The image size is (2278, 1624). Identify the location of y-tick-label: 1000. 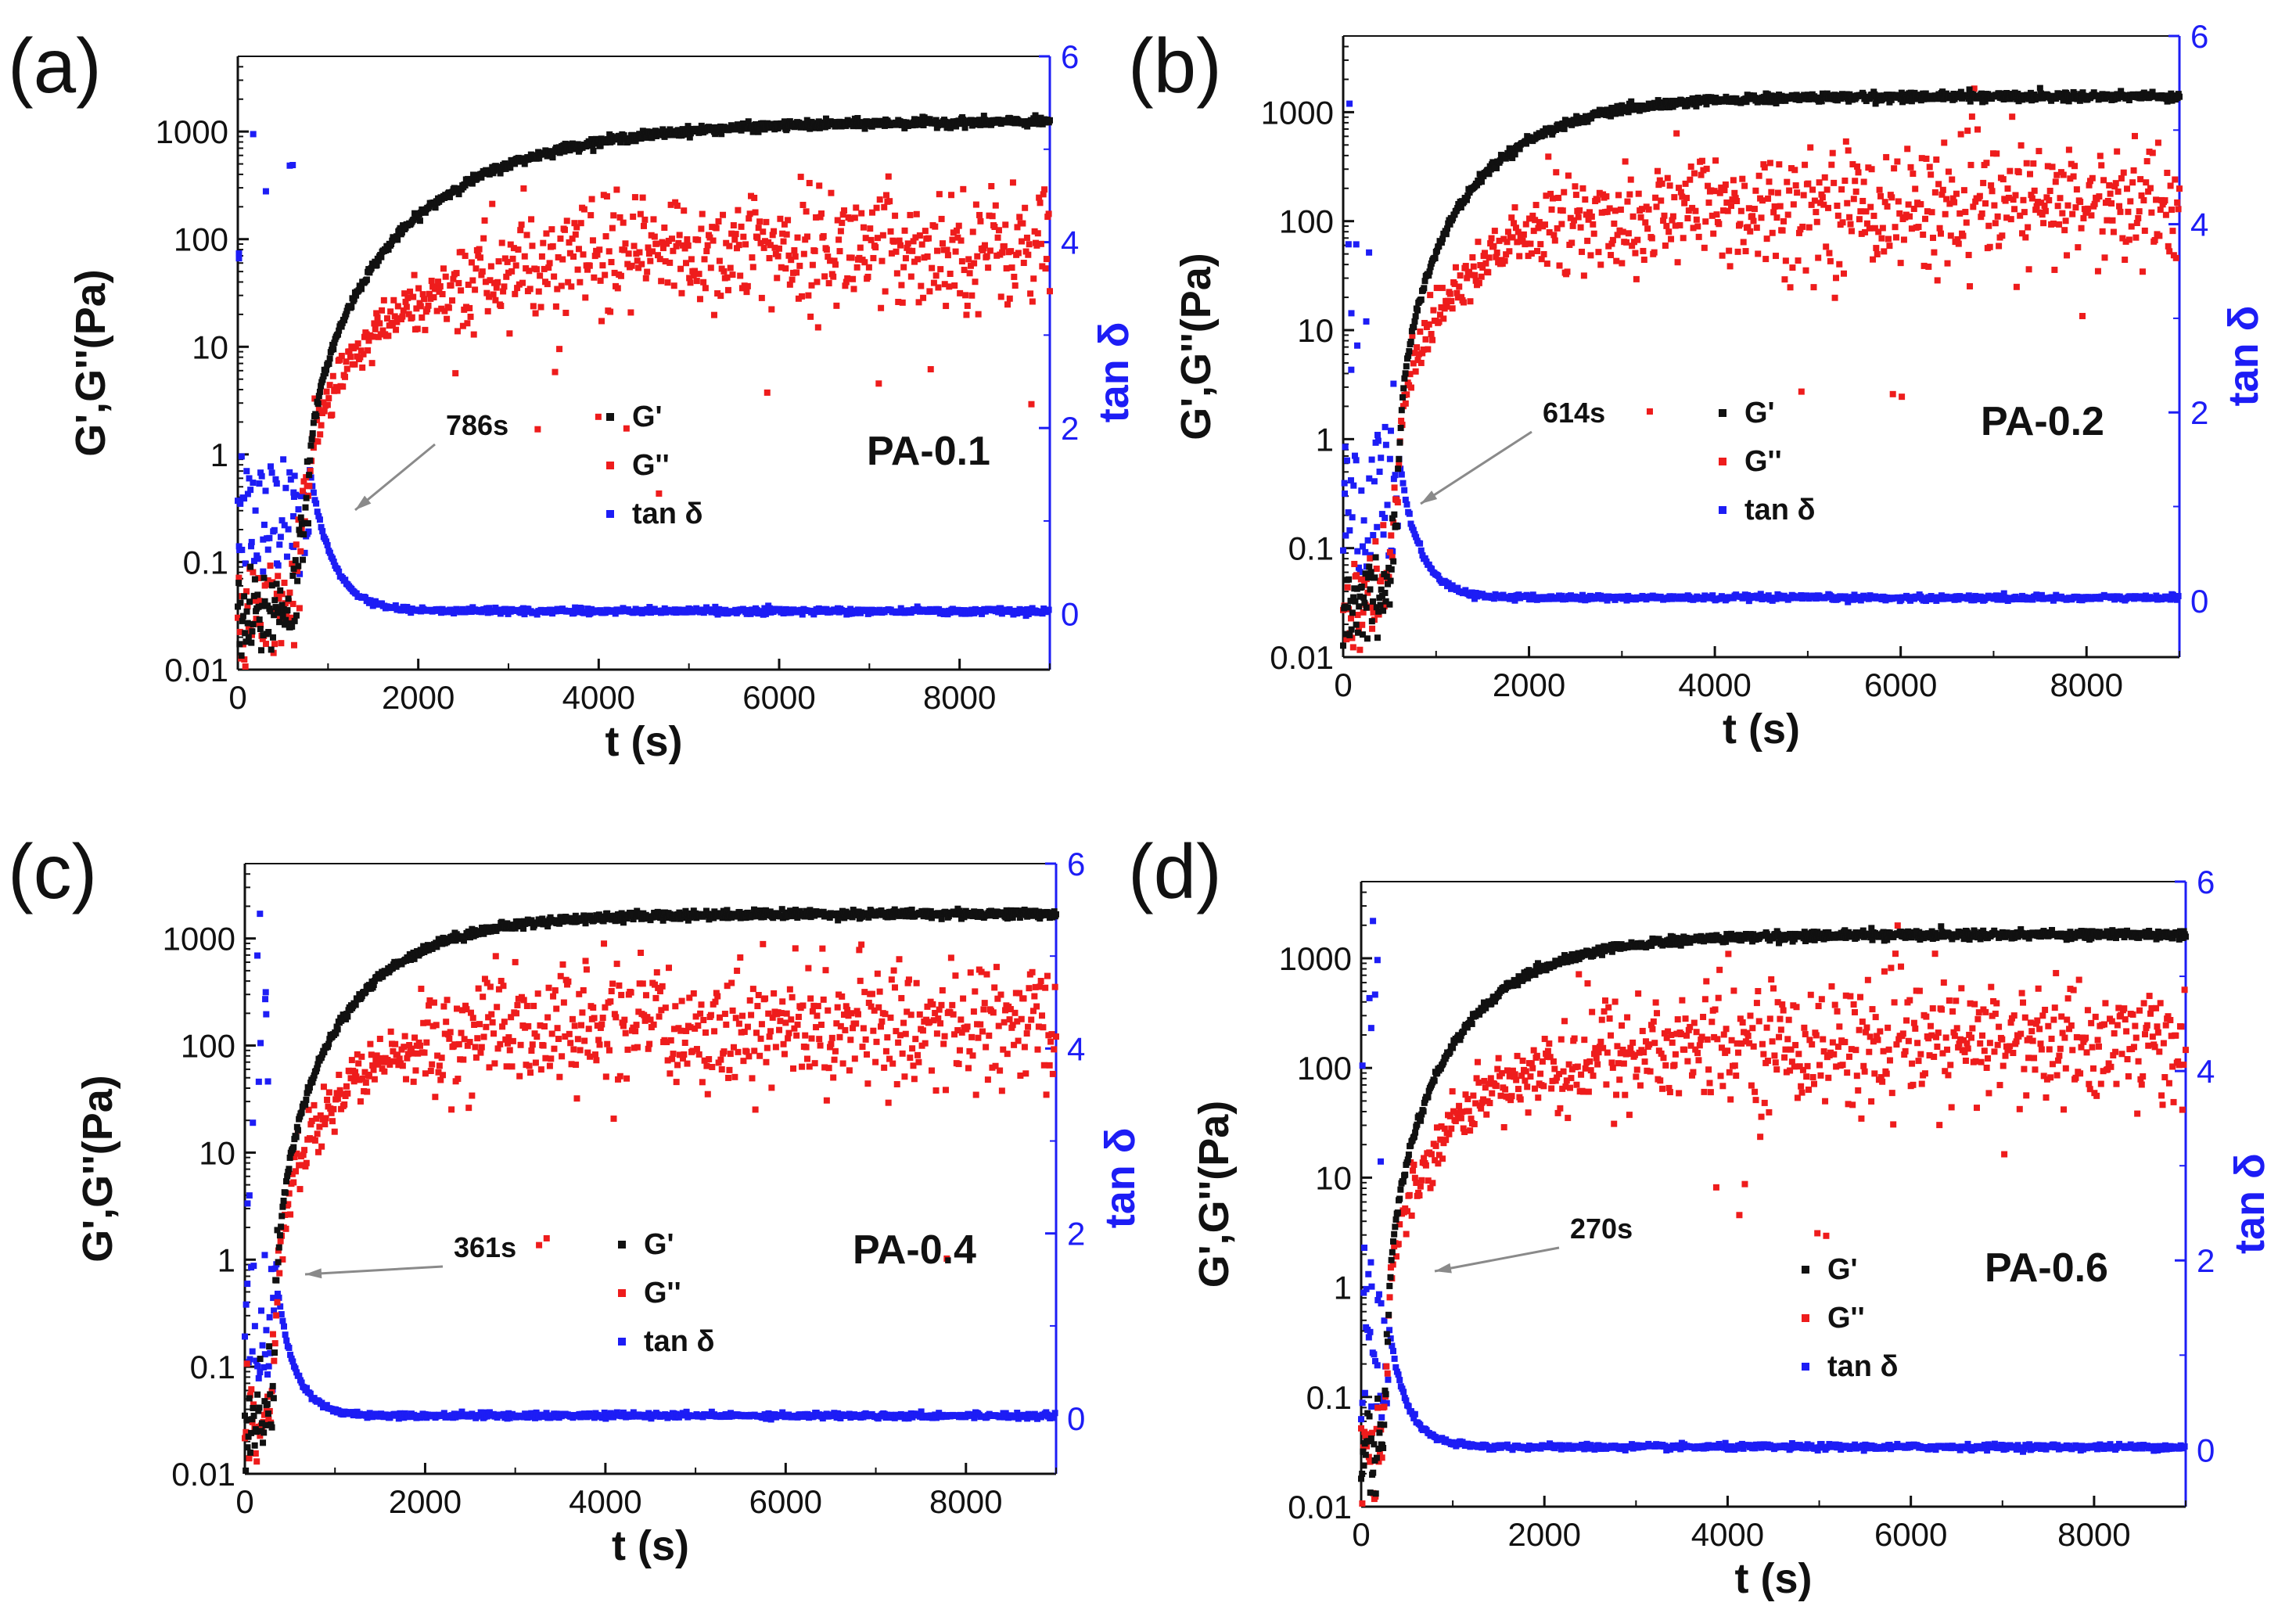
(192, 131).